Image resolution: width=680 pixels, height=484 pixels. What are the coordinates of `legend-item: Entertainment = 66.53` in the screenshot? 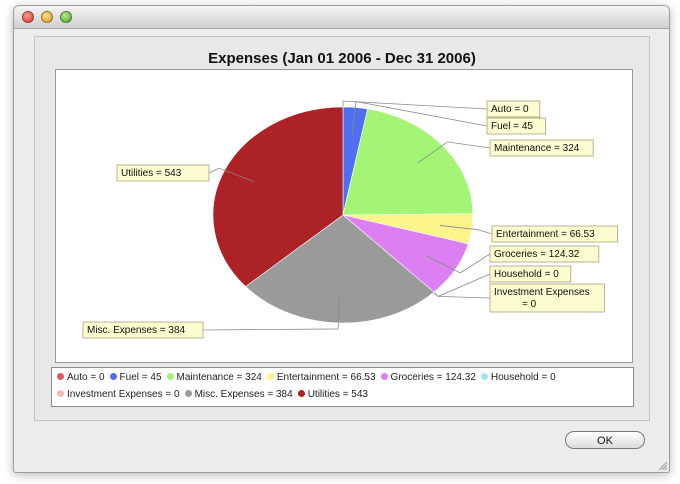 It's located at (321, 377).